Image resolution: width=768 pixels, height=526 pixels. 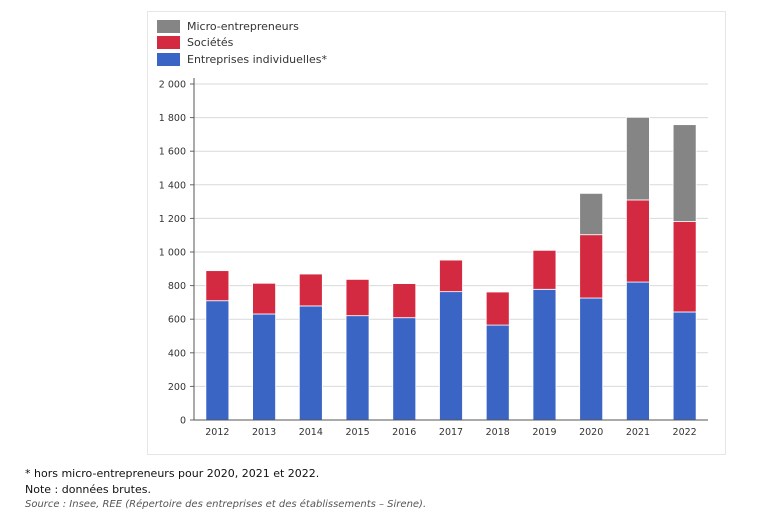 What do you see at coordinates (310, 363) in the screenshot?
I see `bar-entreprises-individuelles-2014` at bounding box center [310, 363].